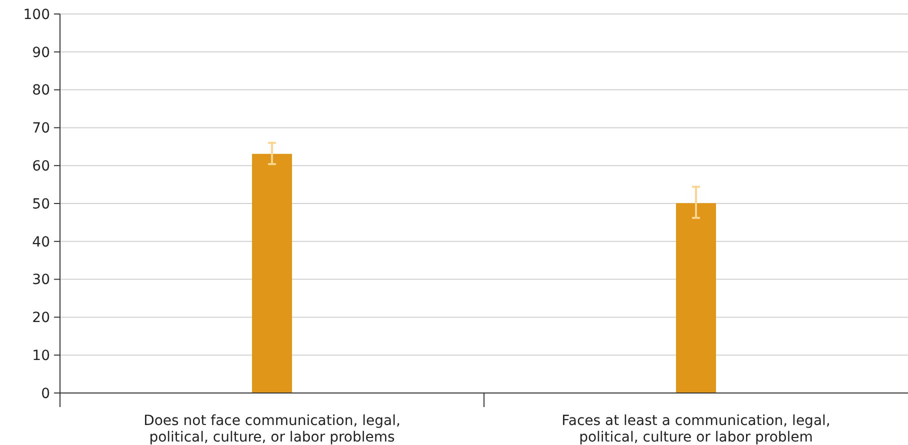 This screenshot has height=445, width=908. I want to click on y-tick-label: 20, so click(41, 318).